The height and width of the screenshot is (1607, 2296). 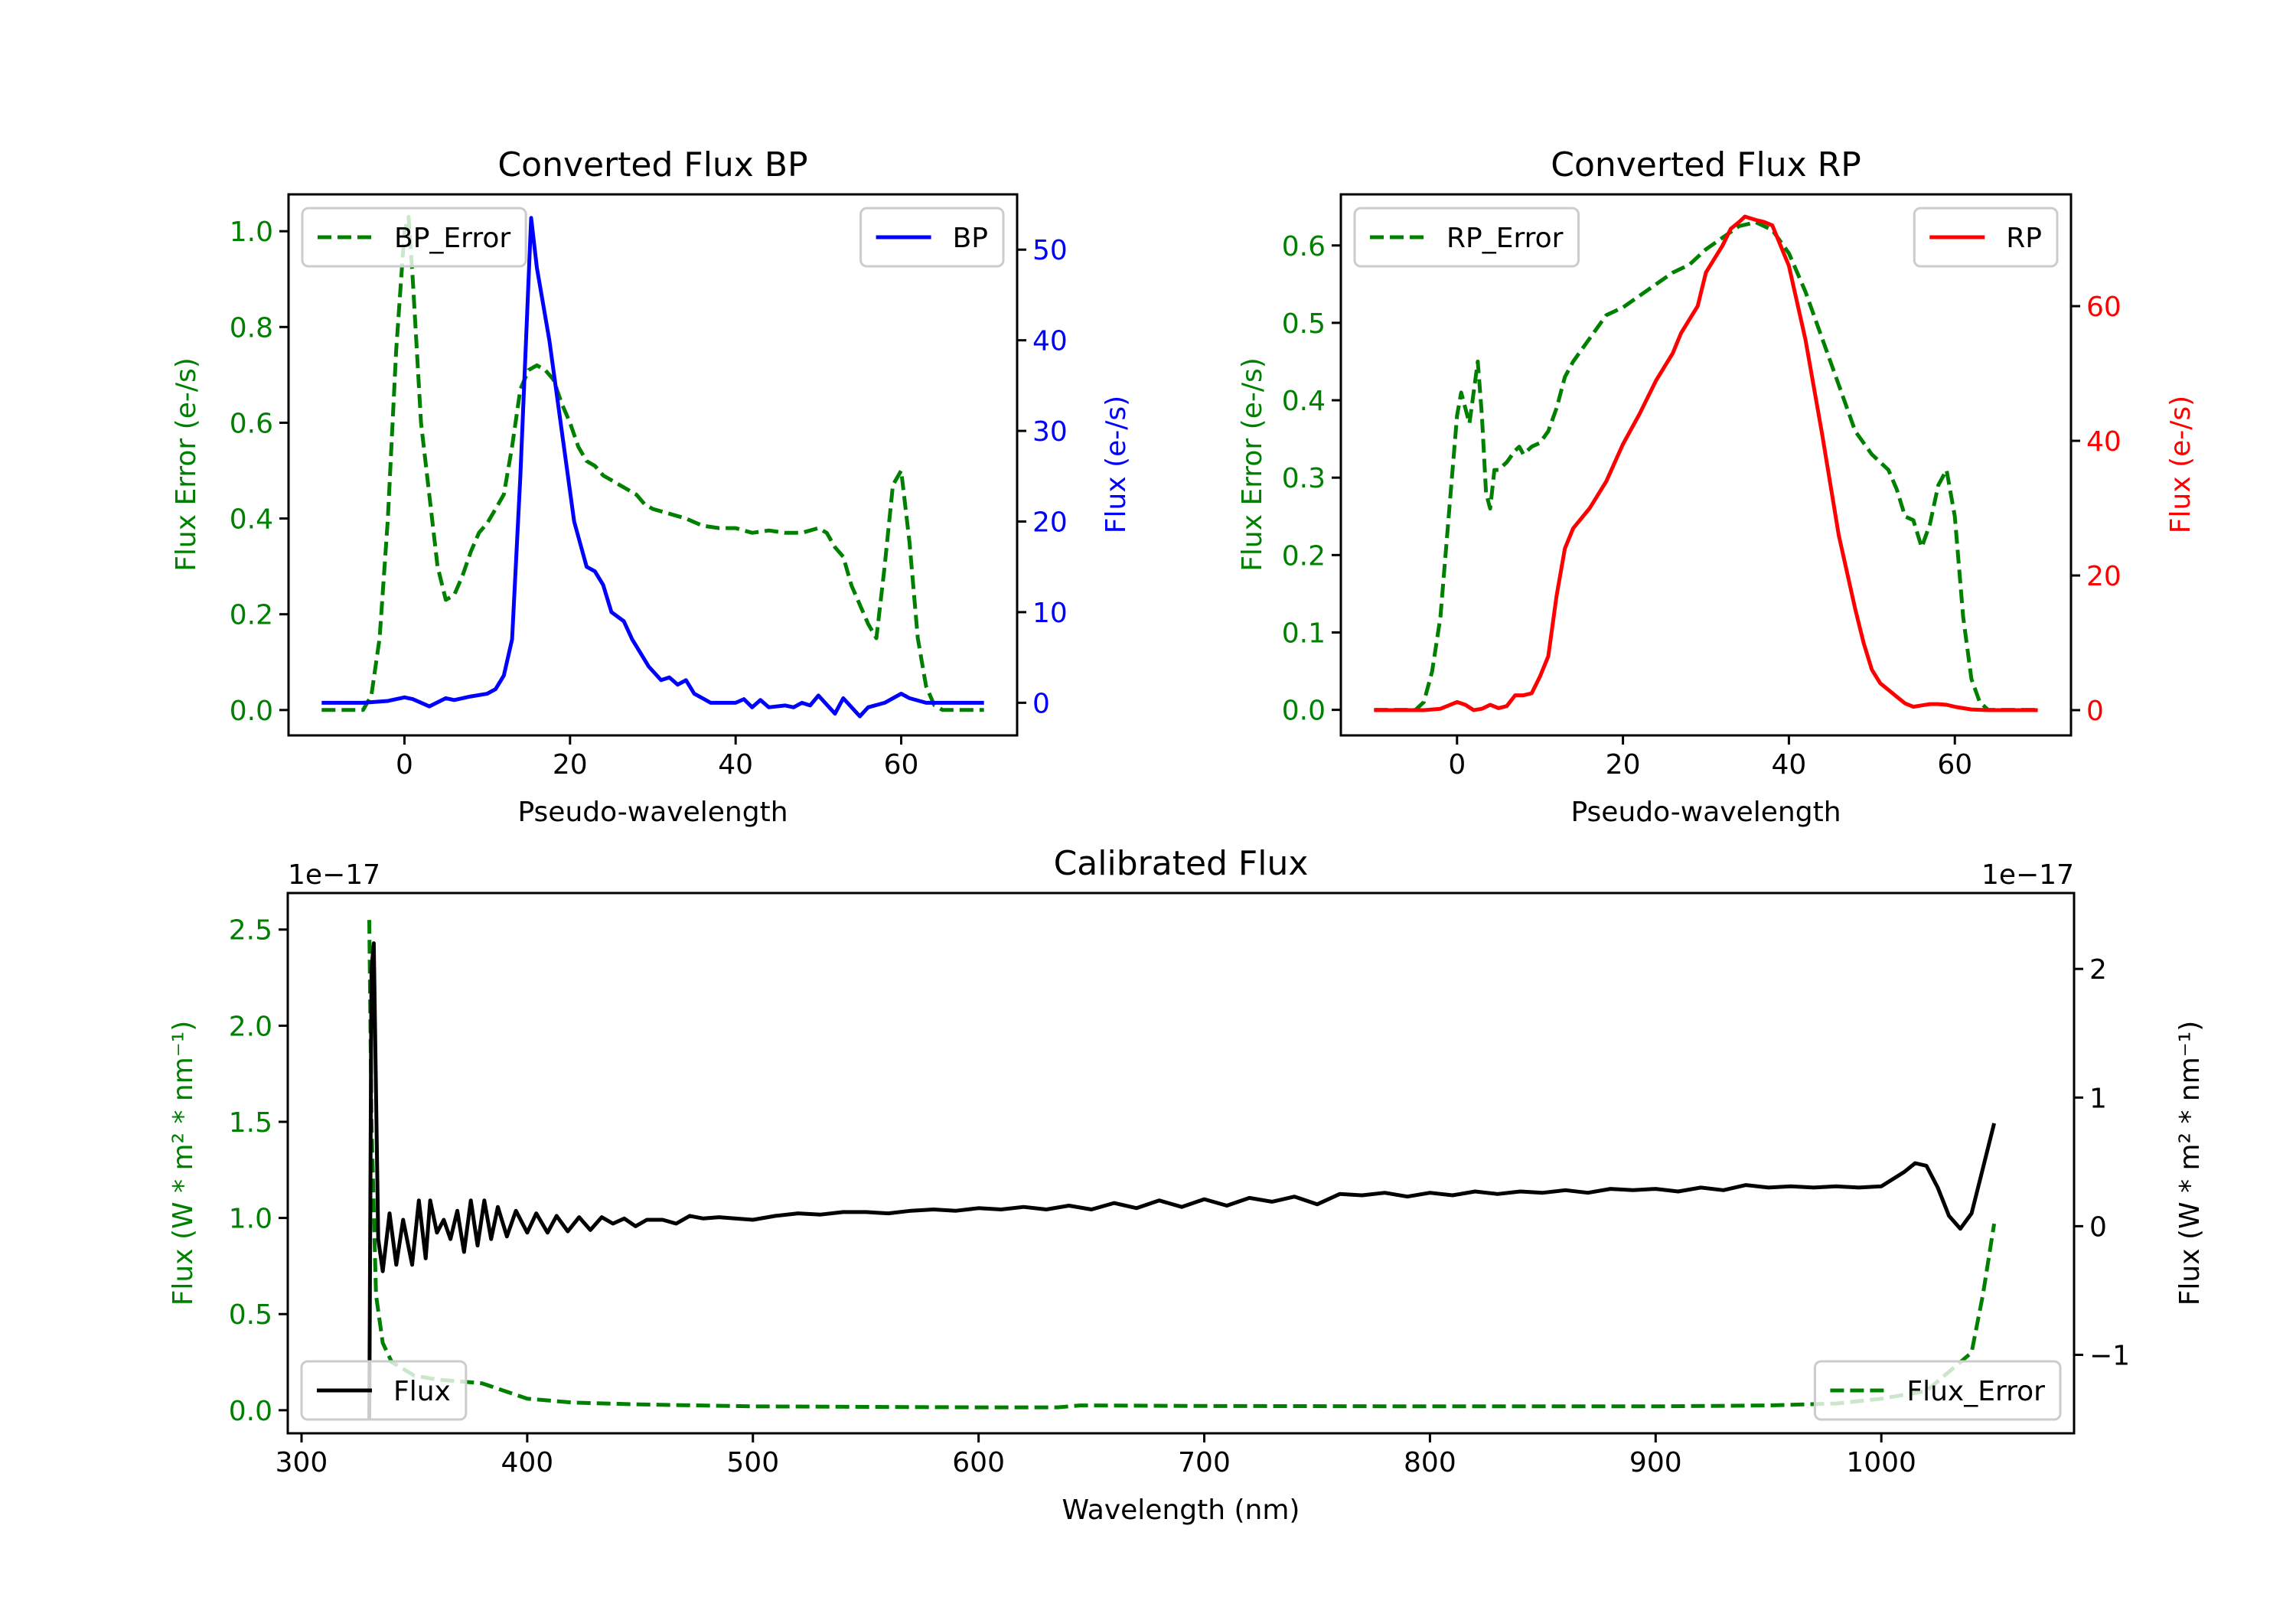 What do you see at coordinates (1304, 479) in the screenshot?
I see `y-left-tick-label: 0.3` at bounding box center [1304, 479].